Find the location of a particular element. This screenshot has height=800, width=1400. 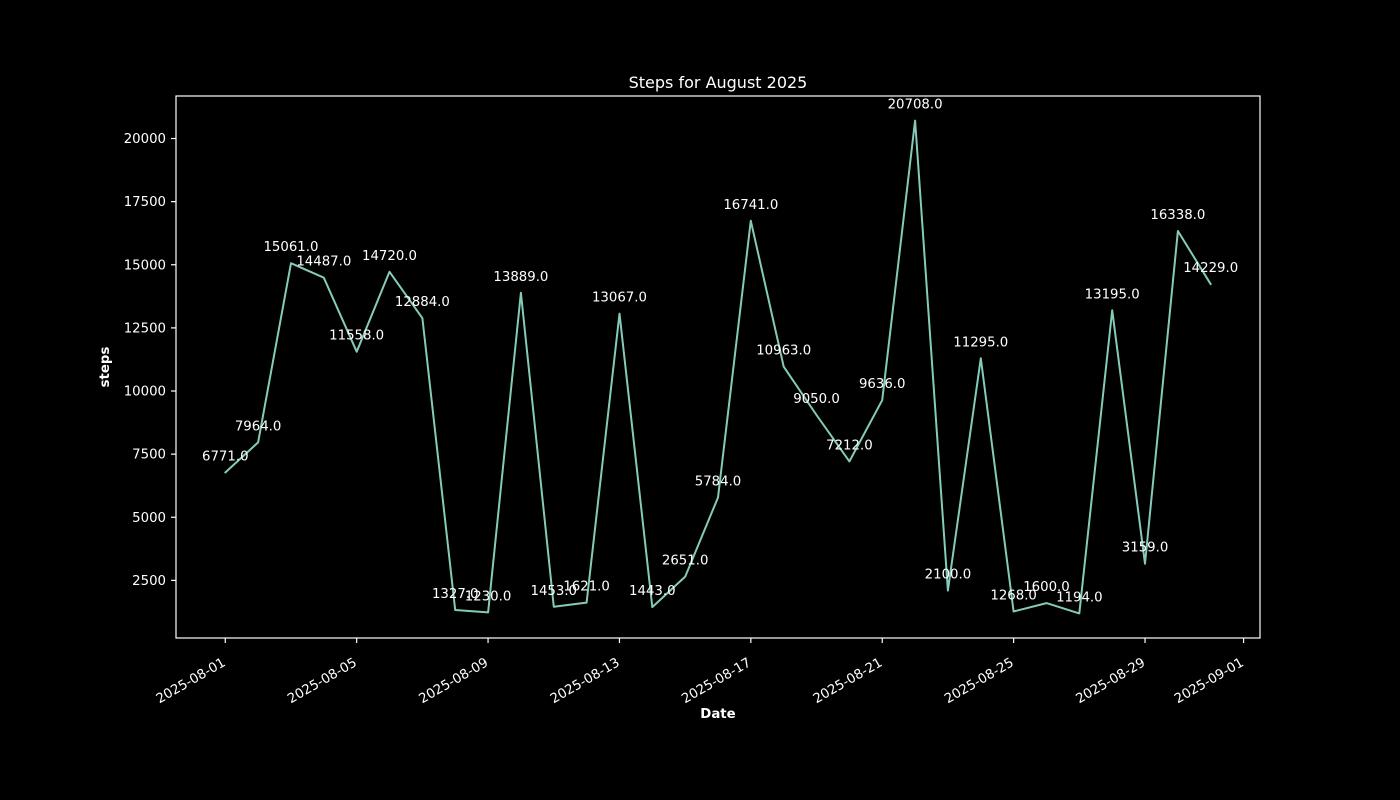

point-label: 14229.0 is located at coordinates (1210, 268).